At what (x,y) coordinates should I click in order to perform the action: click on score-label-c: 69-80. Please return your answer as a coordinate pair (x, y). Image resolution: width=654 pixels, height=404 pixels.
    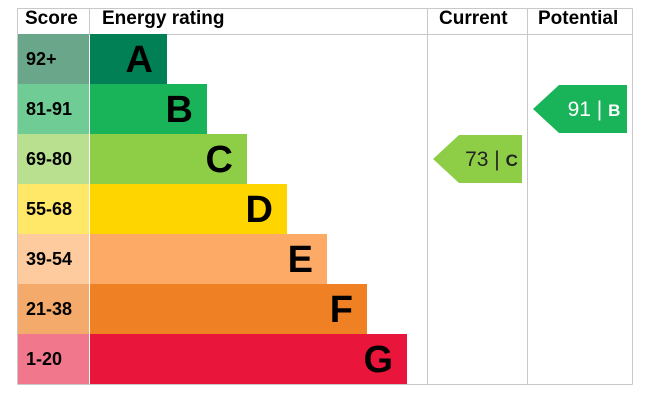
    Looking at the image, I should click on (49, 159).